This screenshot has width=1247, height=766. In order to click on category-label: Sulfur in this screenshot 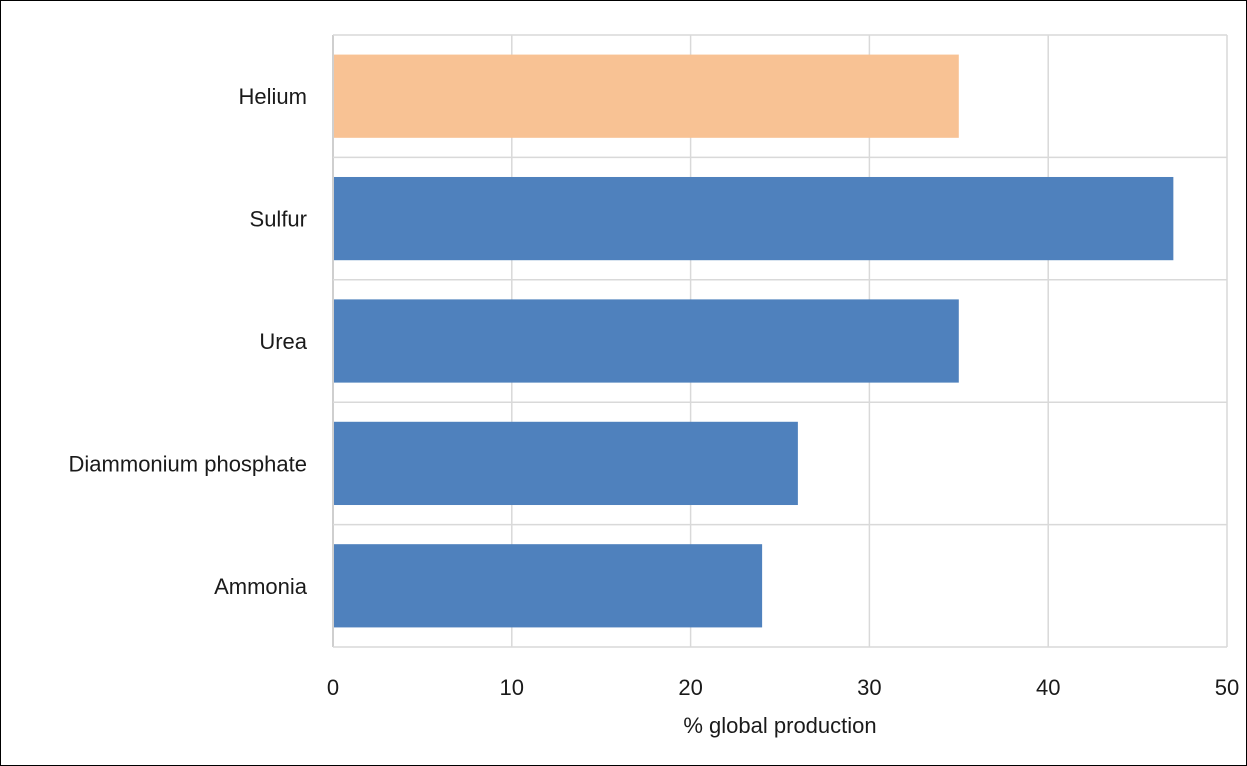, I will do `click(278, 219)`.